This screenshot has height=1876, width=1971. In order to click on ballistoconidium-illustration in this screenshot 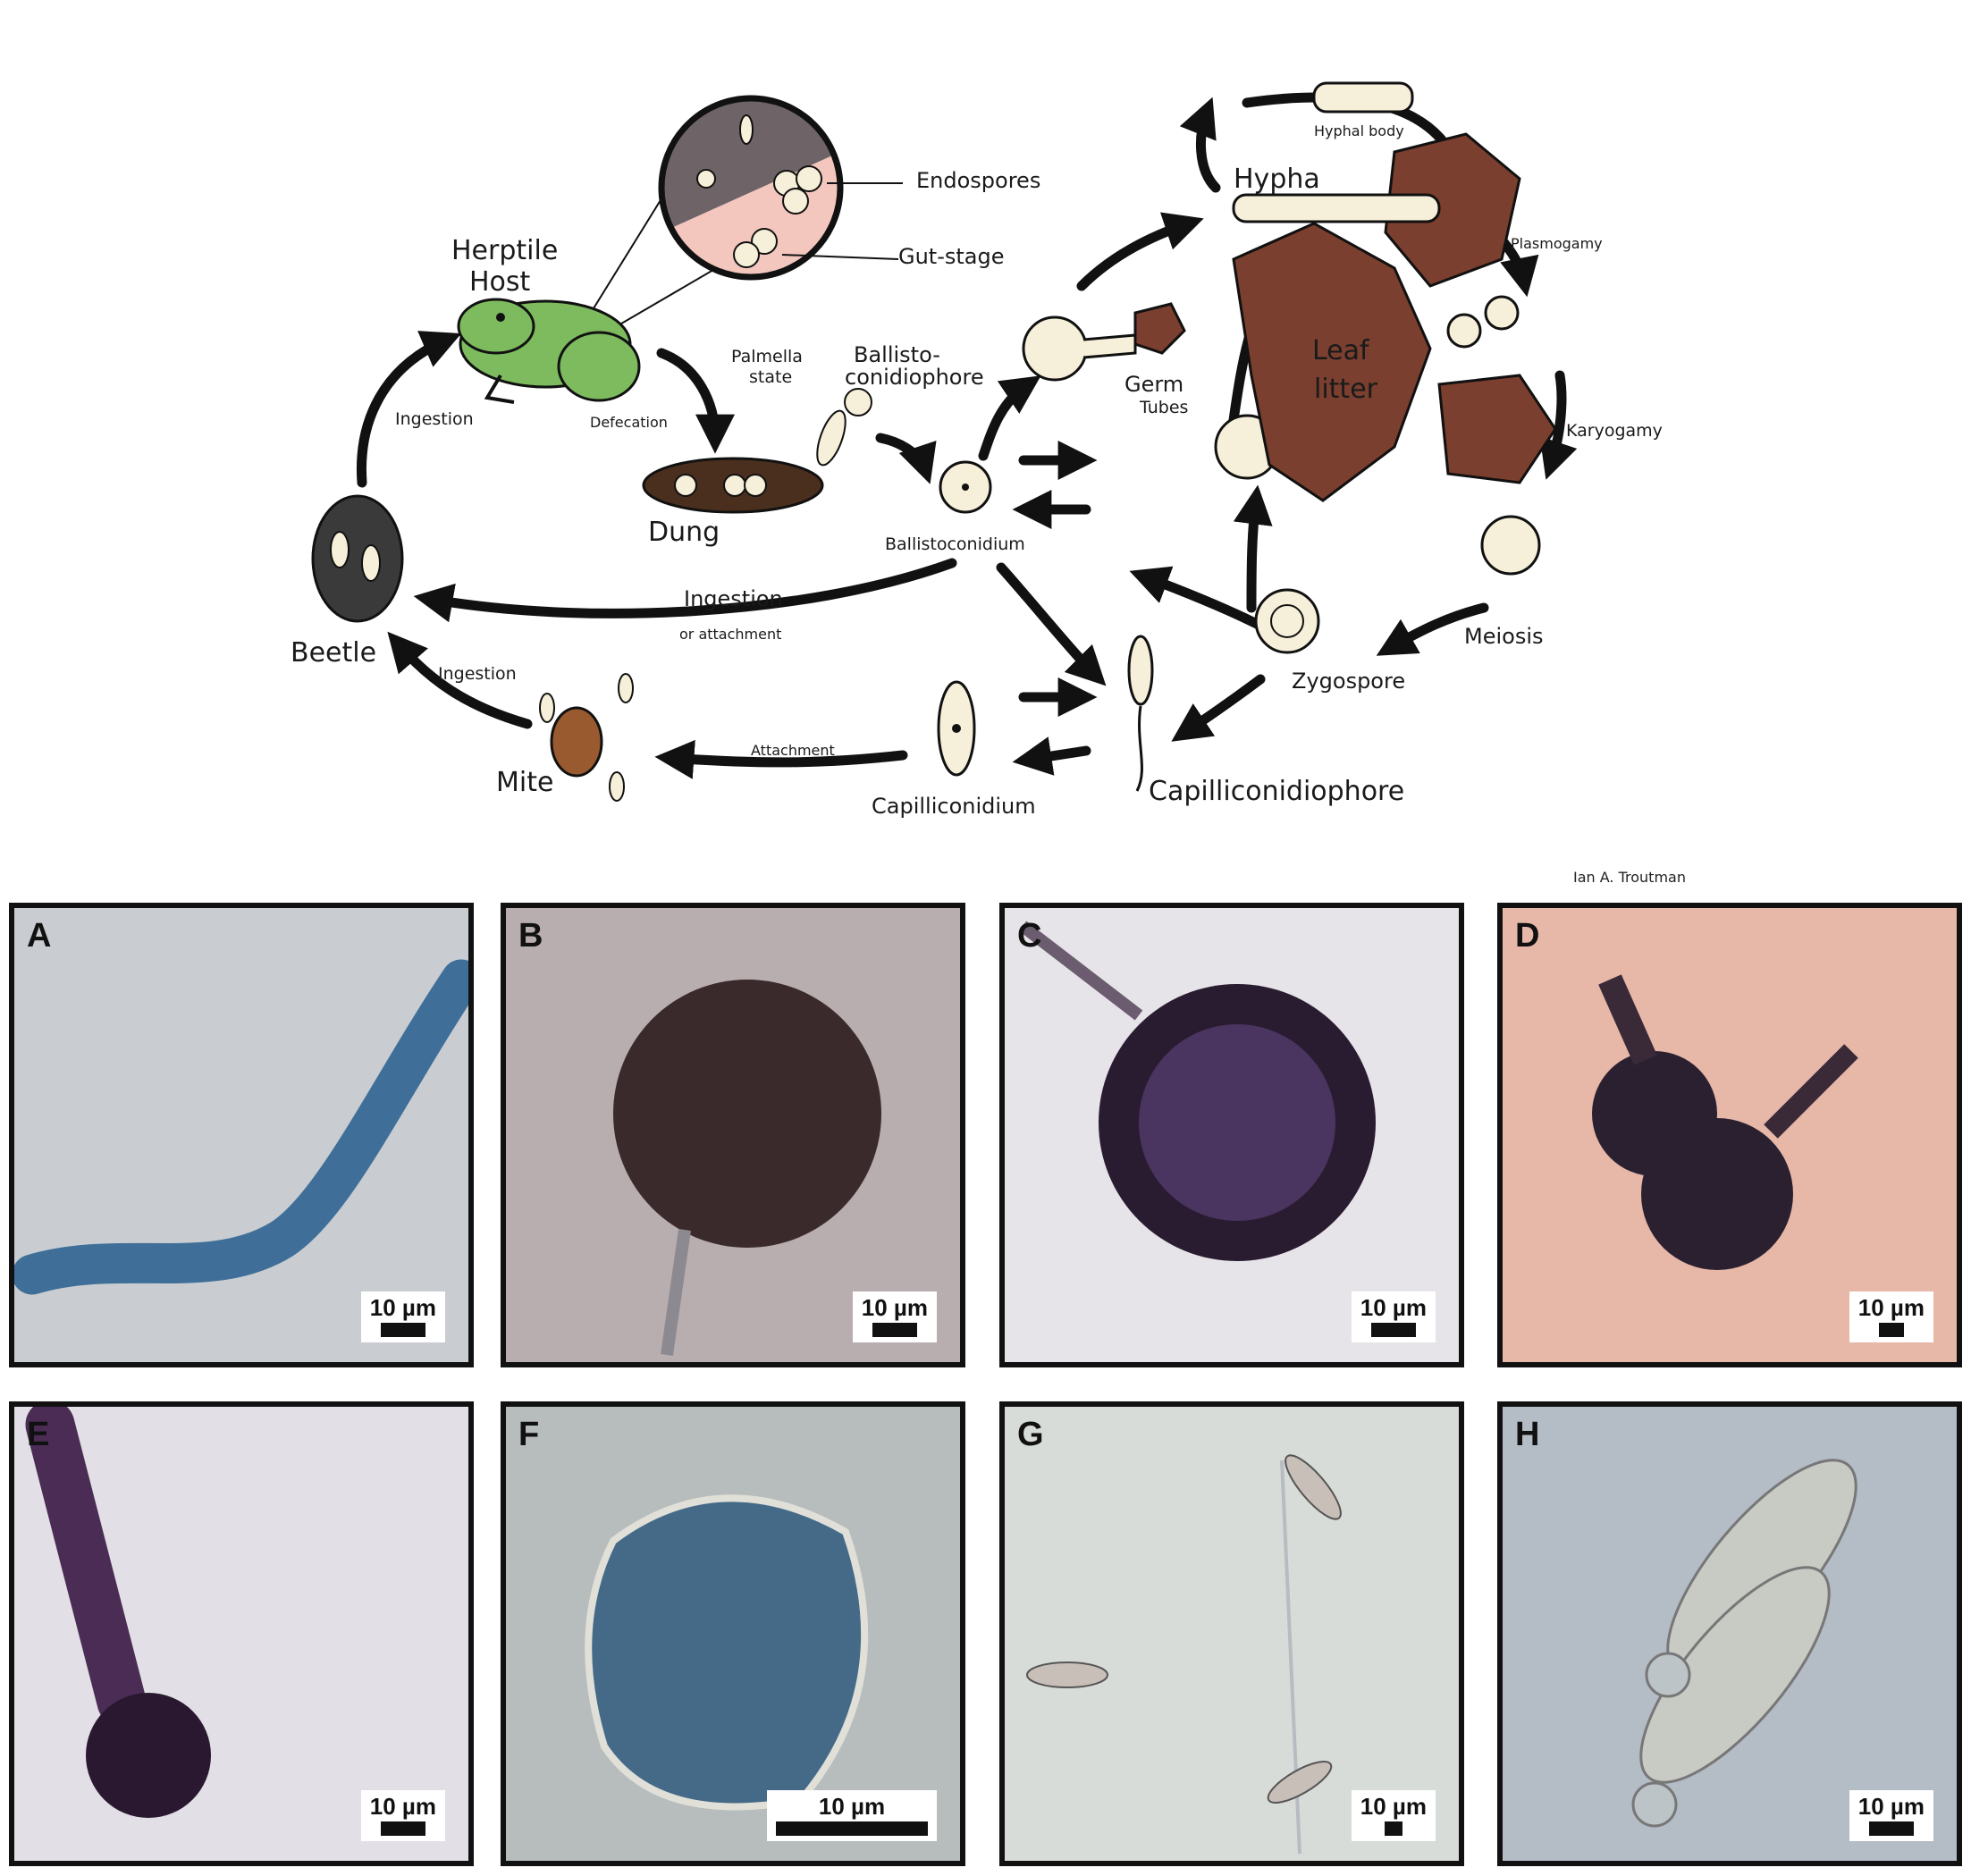, I will do `click(965, 487)`.